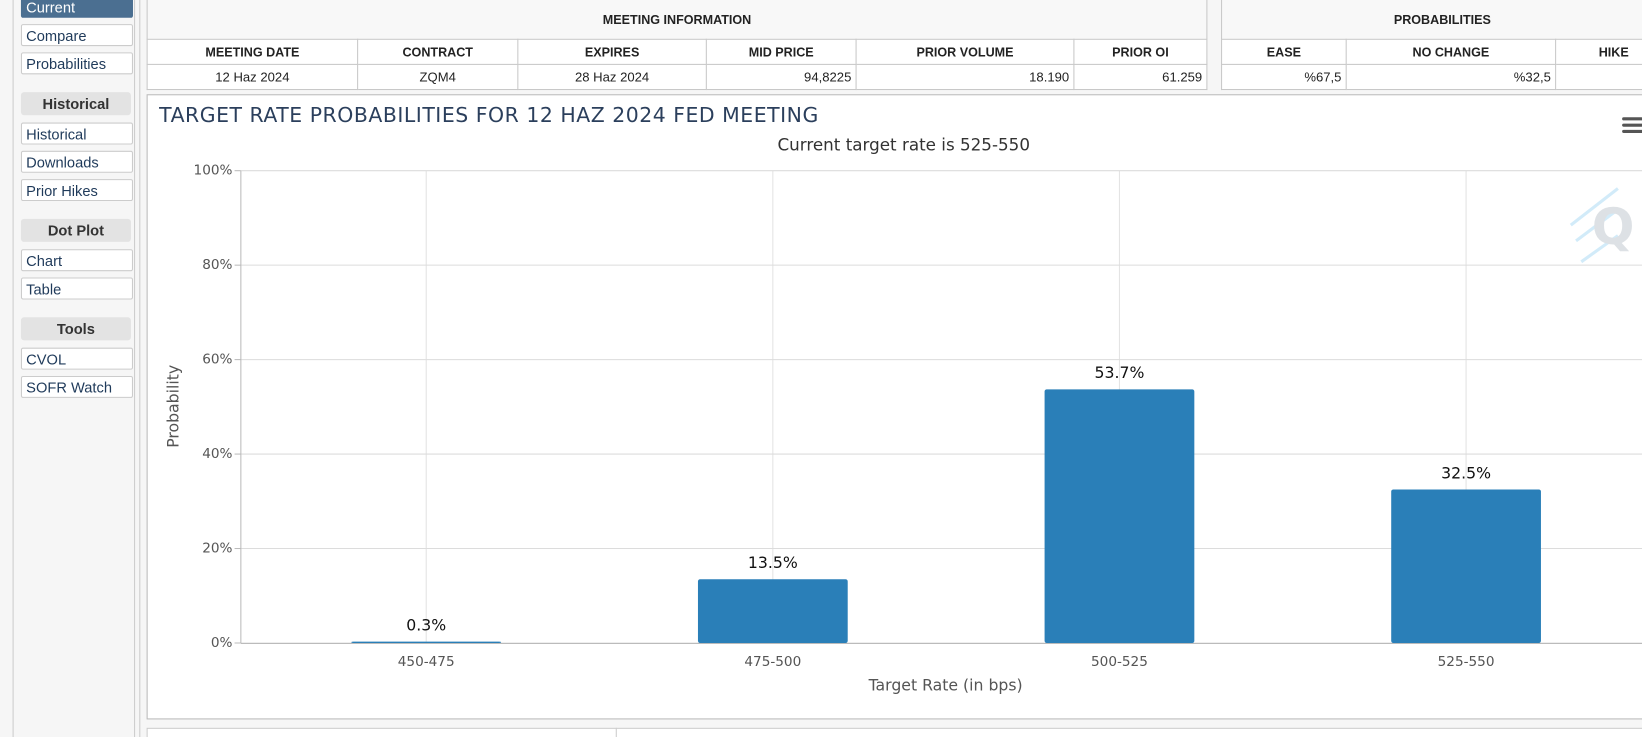 The image size is (1642, 737). Describe the element at coordinates (217, 454) in the screenshot. I see `y-tick-label: 40%` at that location.